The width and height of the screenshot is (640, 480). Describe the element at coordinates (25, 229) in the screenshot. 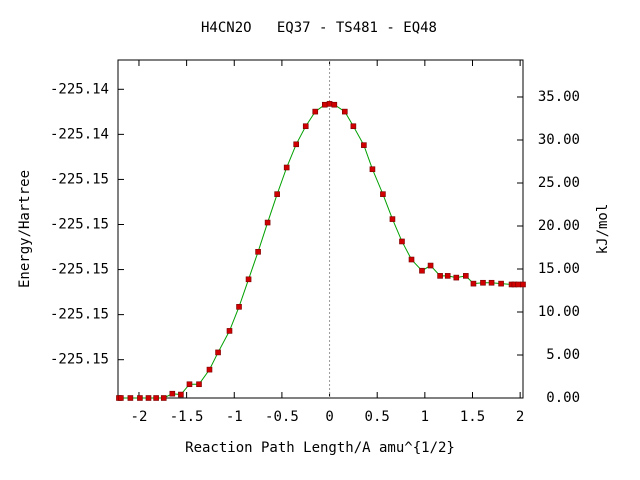

I see `y-axis-label: Energy/Hartree` at that location.